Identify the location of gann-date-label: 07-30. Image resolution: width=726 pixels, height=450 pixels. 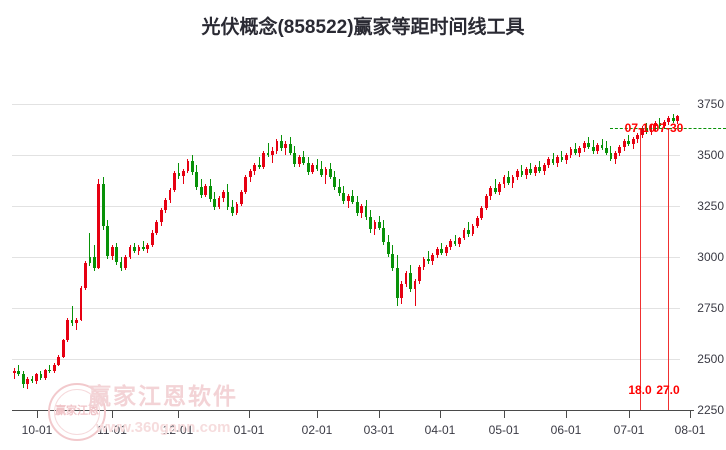
(668, 128).